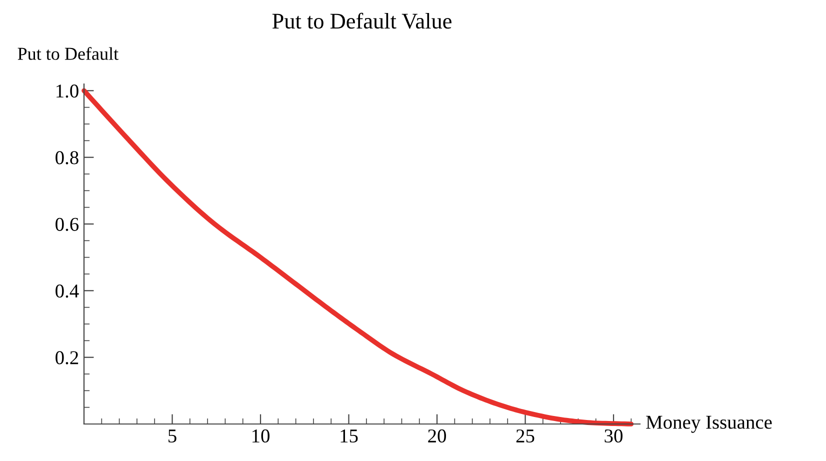  Describe the element at coordinates (362, 20) in the screenshot. I see `chart-title: Put to Default Value` at that location.